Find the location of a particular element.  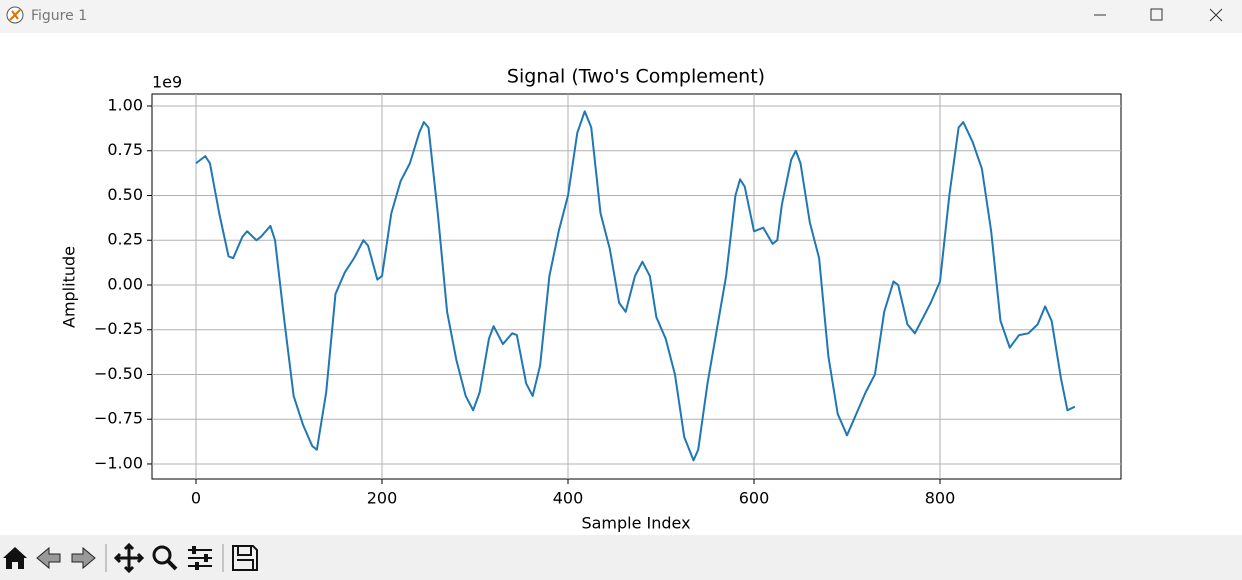

y-offset-text: 1e9 is located at coordinates (167, 82).